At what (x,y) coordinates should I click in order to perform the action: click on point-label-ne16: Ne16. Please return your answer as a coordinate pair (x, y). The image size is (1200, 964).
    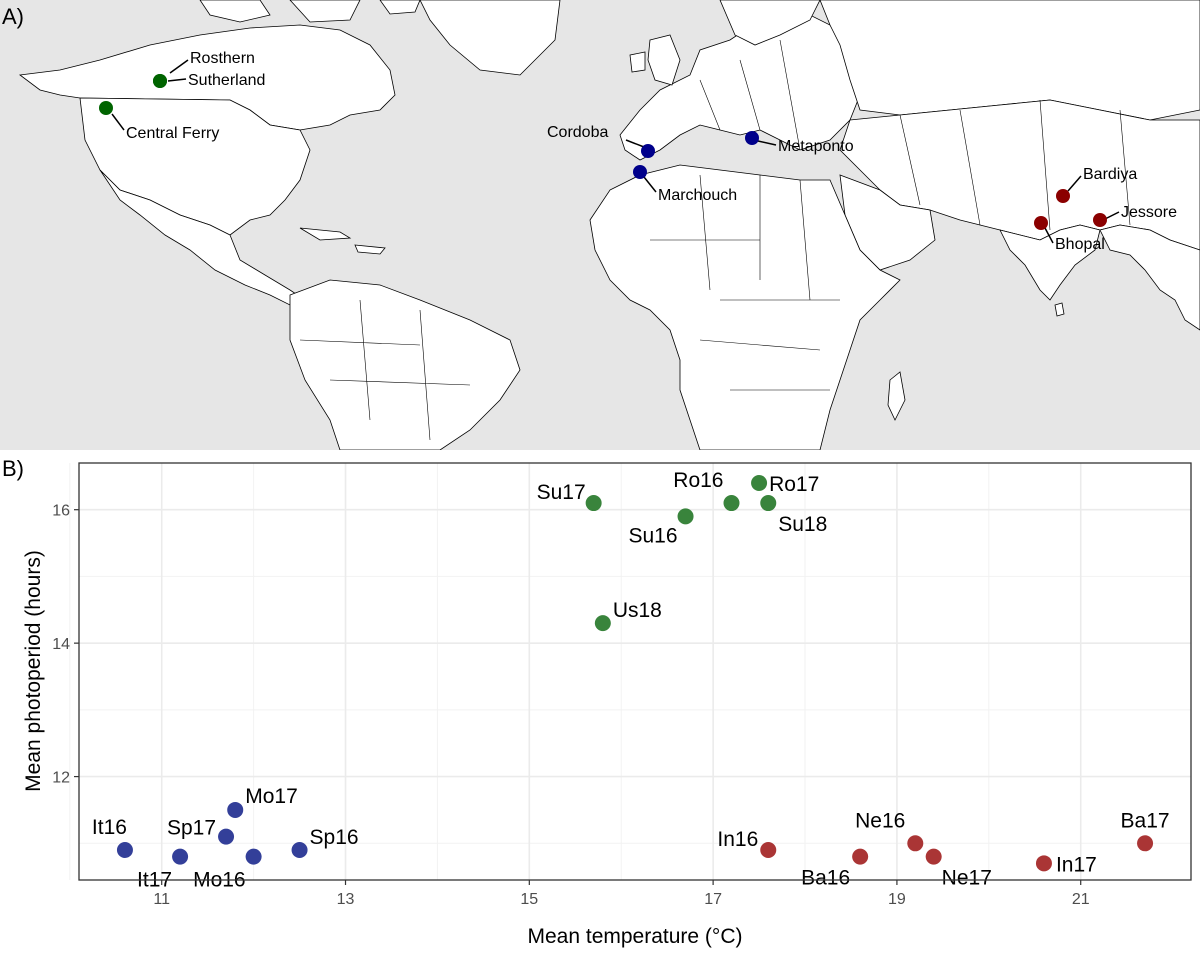
    Looking at the image, I should click on (880, 820).